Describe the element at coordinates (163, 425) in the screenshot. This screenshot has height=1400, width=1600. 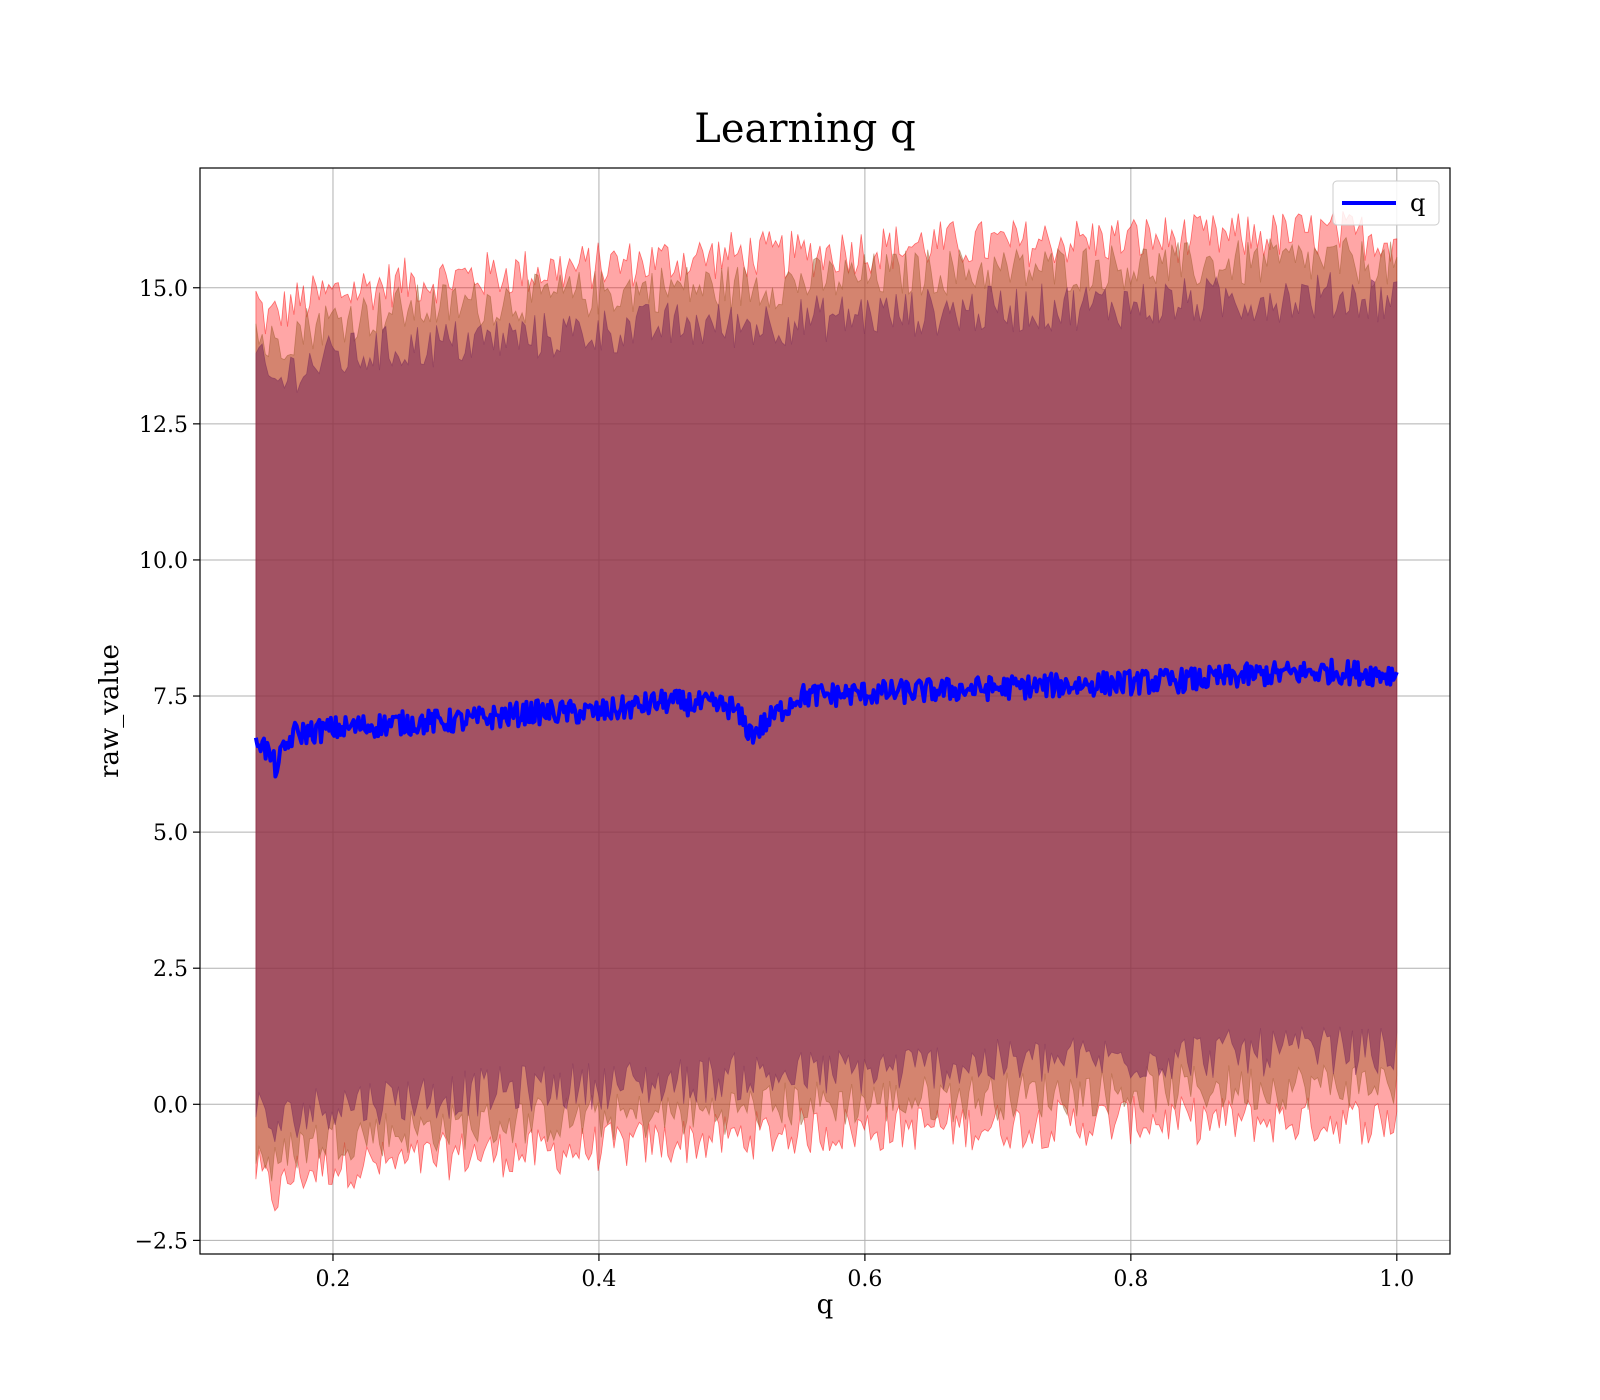
I see `y-tick-label: 12.5` at that location.